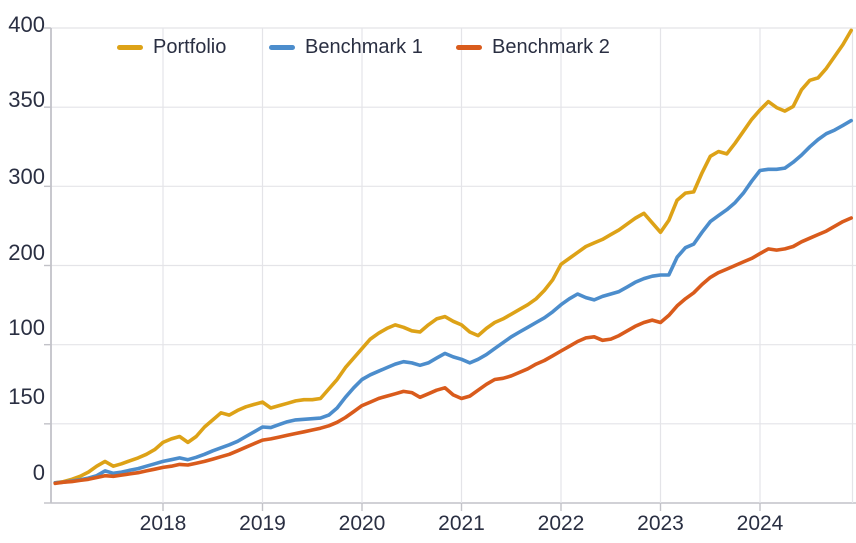 The height and width of the screenshot is (543, 856). I want to click on y-axis-label: 350, so click(26, 99).